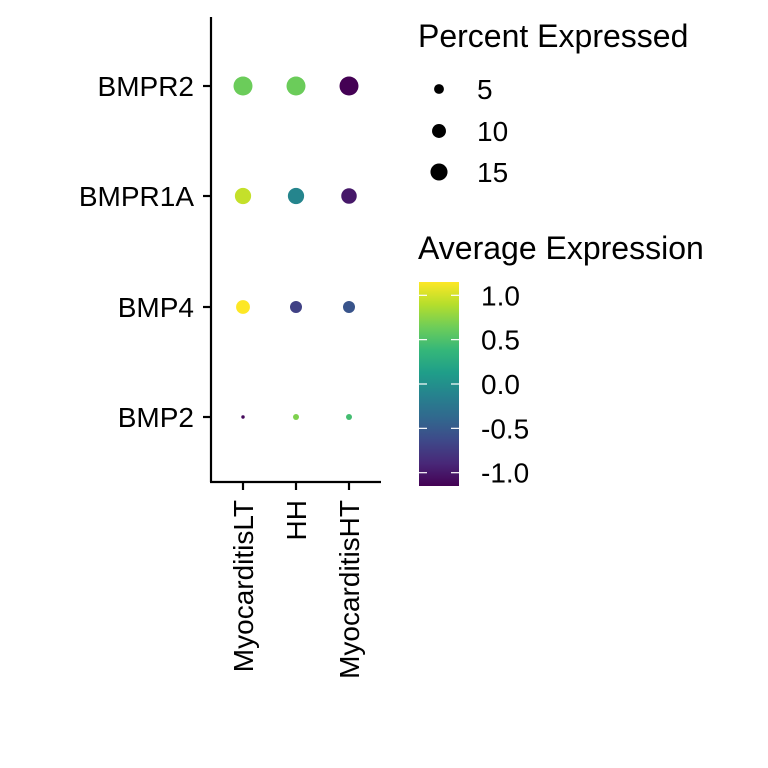 The image size is (768, 768). Describe the element at coordinates (469, 131) in the screenshot. I see `size-legend-items: 5 10 15` at that location.